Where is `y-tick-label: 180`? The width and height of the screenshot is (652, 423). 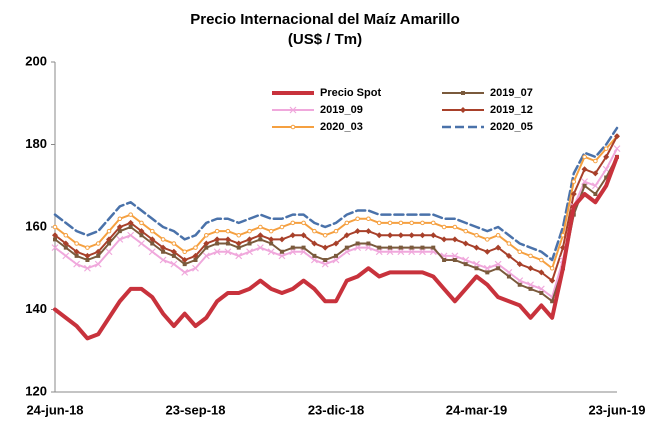
y-tick-label: 180 is located at coordinates (36, 143).